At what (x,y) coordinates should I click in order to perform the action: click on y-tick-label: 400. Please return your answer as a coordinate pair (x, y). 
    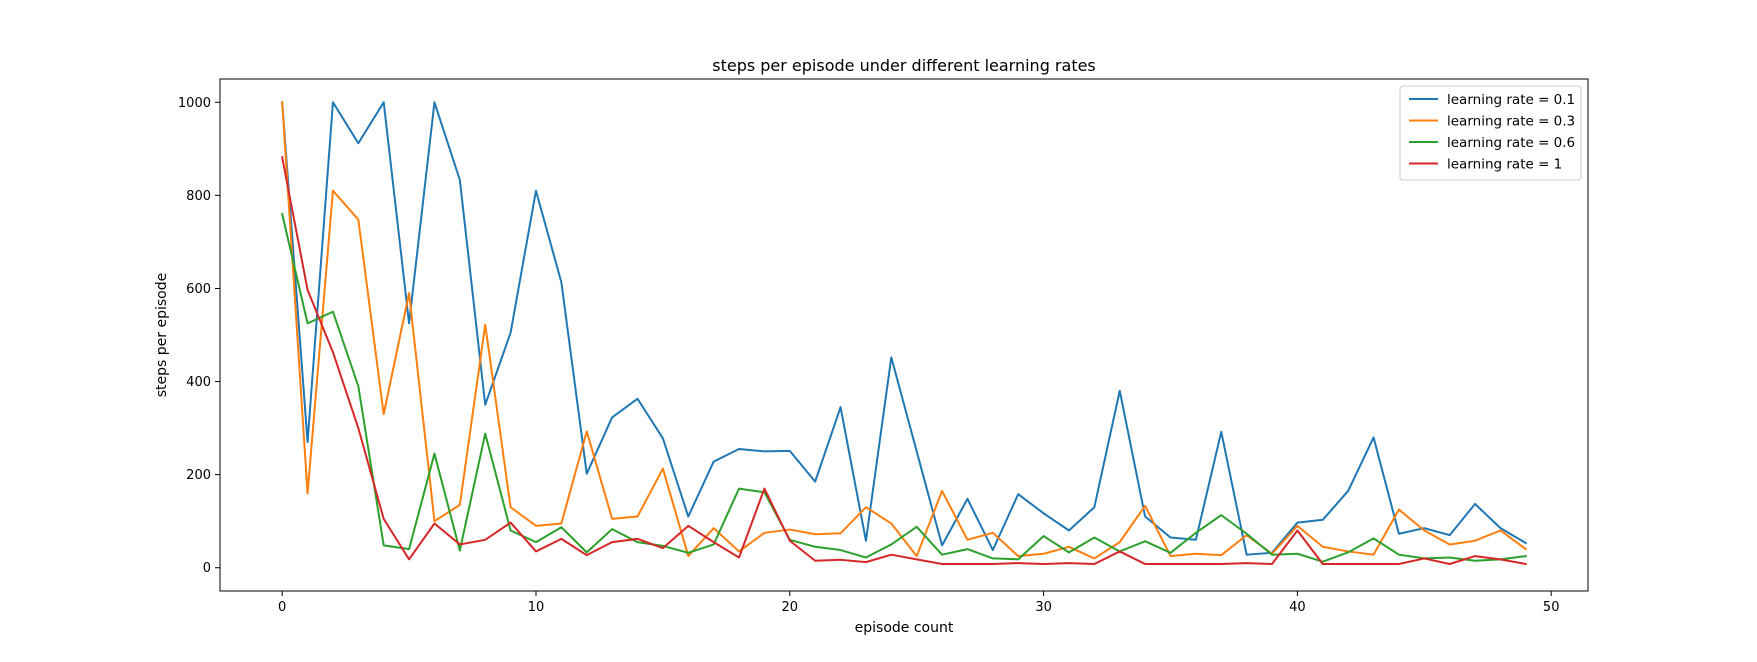
    Looking at the image, I should click on (198, 382).